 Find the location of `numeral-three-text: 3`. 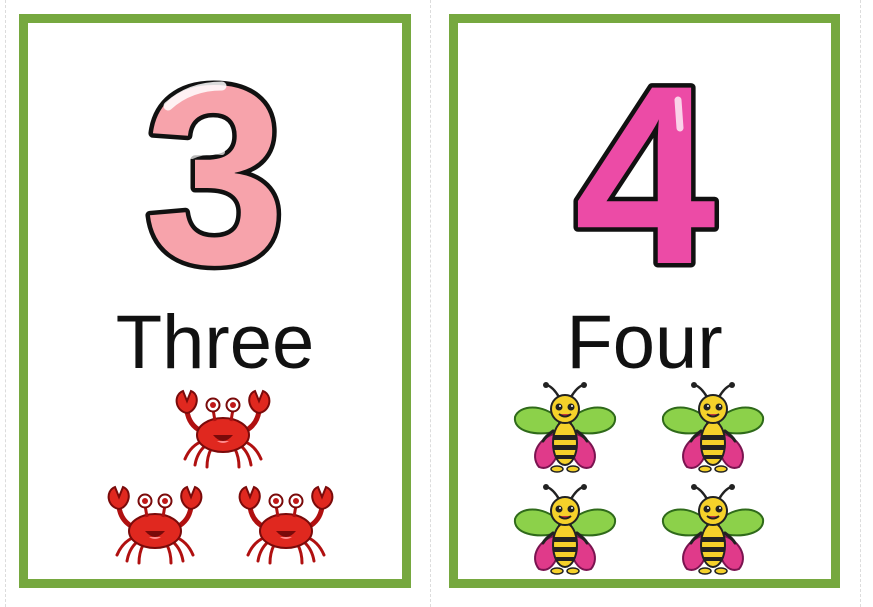

numeral-three-text: 3 is located at coordinates (215, 175).